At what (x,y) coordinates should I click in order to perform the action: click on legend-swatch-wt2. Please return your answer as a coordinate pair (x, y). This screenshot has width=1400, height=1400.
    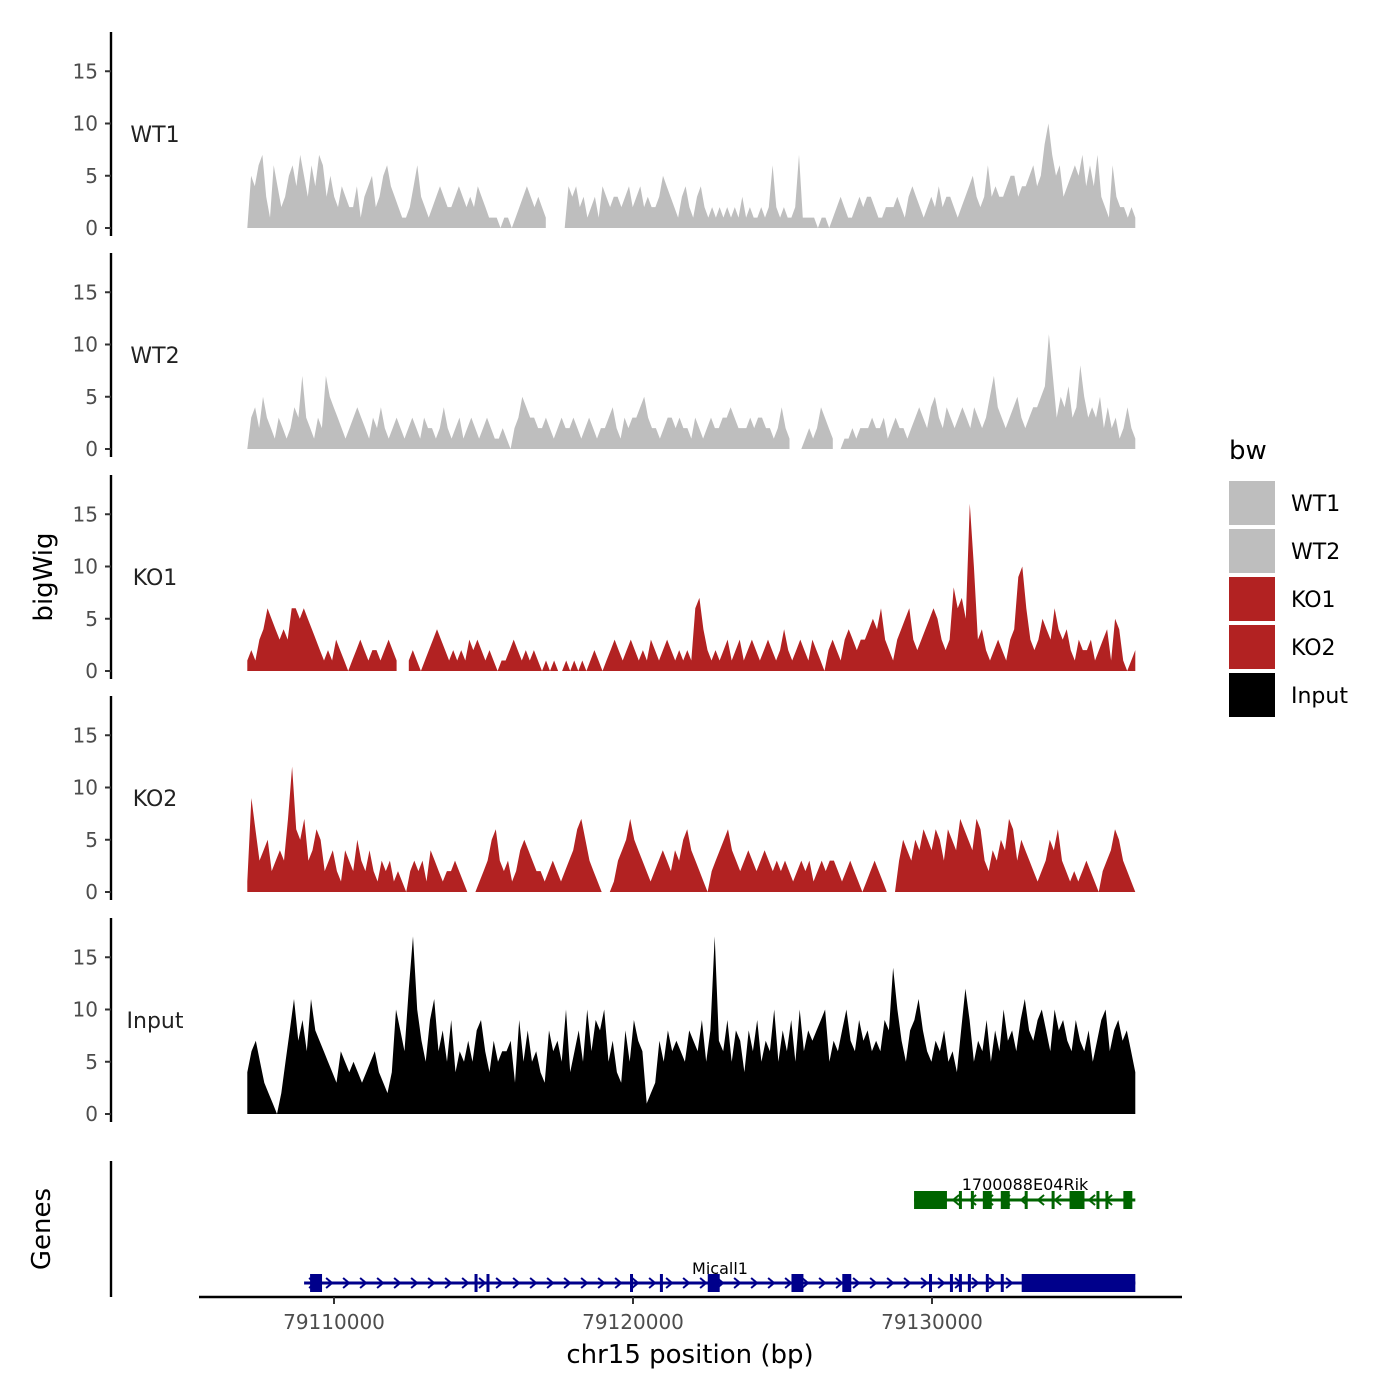
    Looking at the image, I should click on (1252, 551).